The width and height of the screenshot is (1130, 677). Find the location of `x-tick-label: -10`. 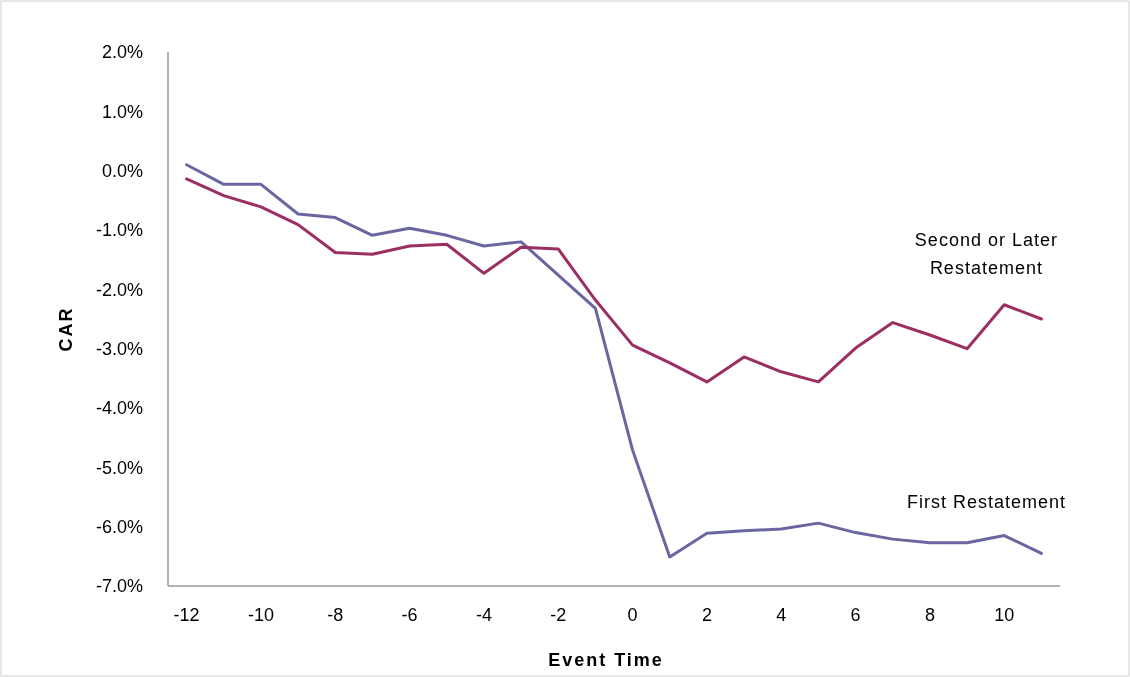

x-tick-label: -10 is located at coordinates (260, 615).